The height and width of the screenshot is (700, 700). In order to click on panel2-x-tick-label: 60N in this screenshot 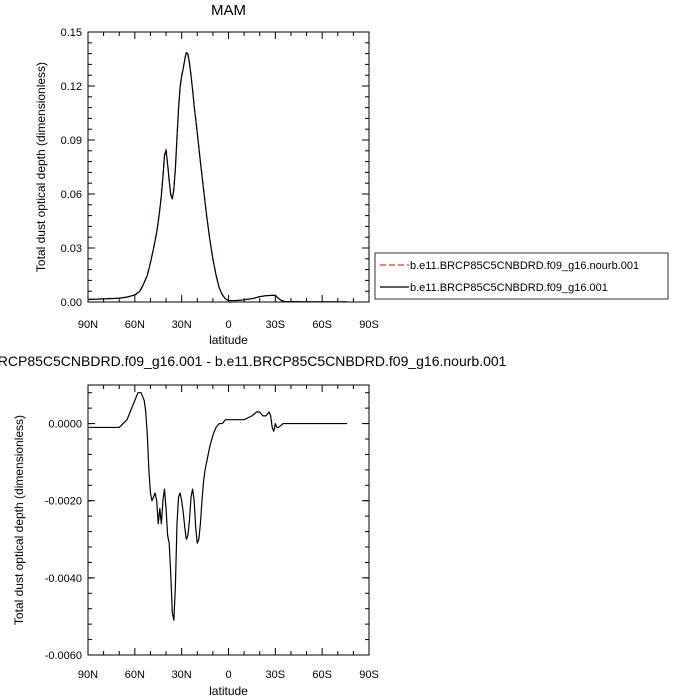, I will do `click(135, 675)`.